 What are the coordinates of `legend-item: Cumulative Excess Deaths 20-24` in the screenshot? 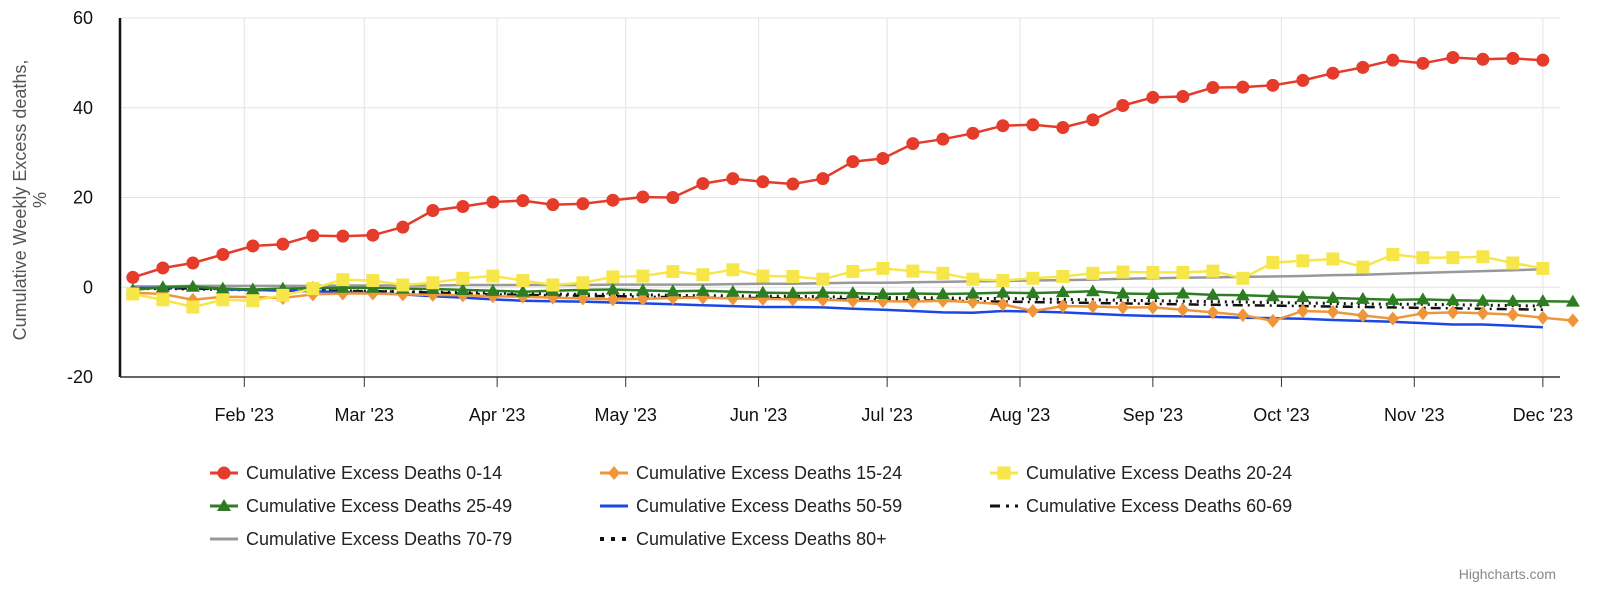 It's located at (1141, 473).